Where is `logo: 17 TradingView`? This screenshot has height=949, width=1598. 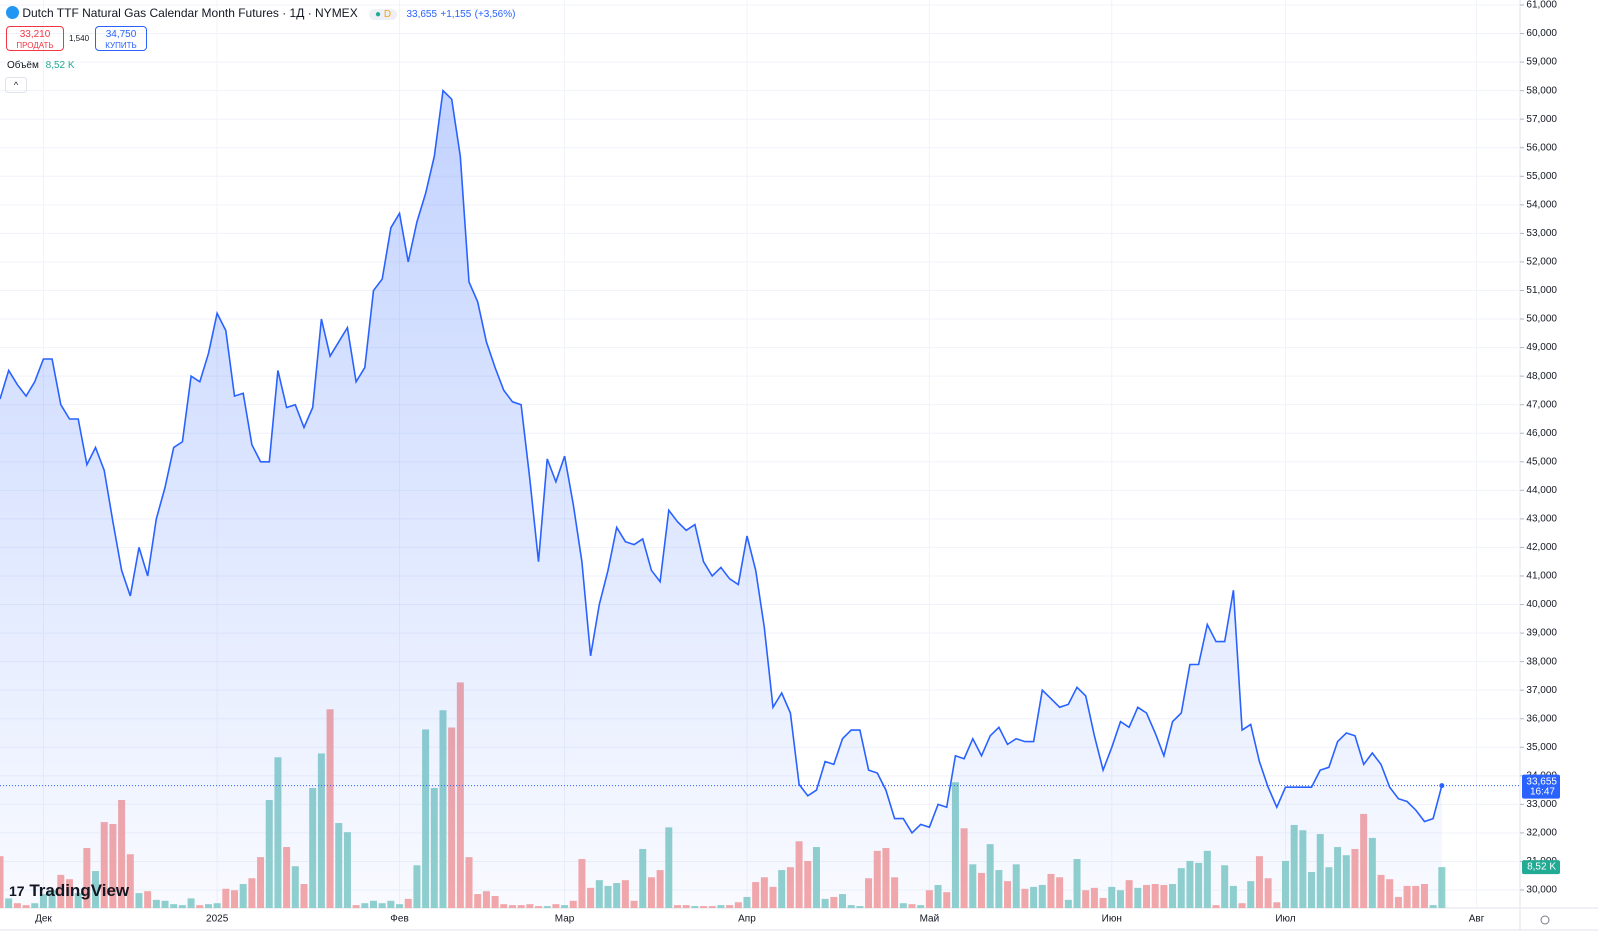 logo: 17 TradingView is located at coordinates (69, 890).